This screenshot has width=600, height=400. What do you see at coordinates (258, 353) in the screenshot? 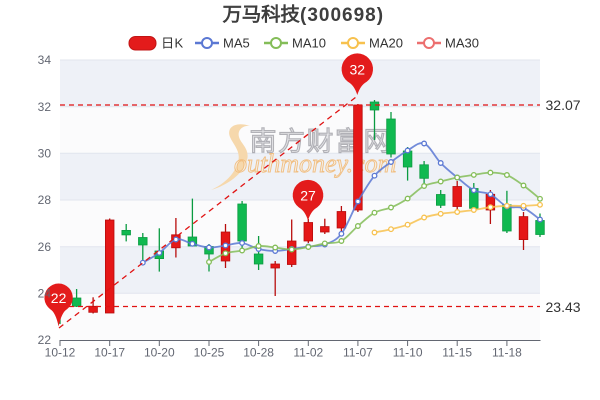
I see `svg-text: 10-28` at bounding box center [258, 353].